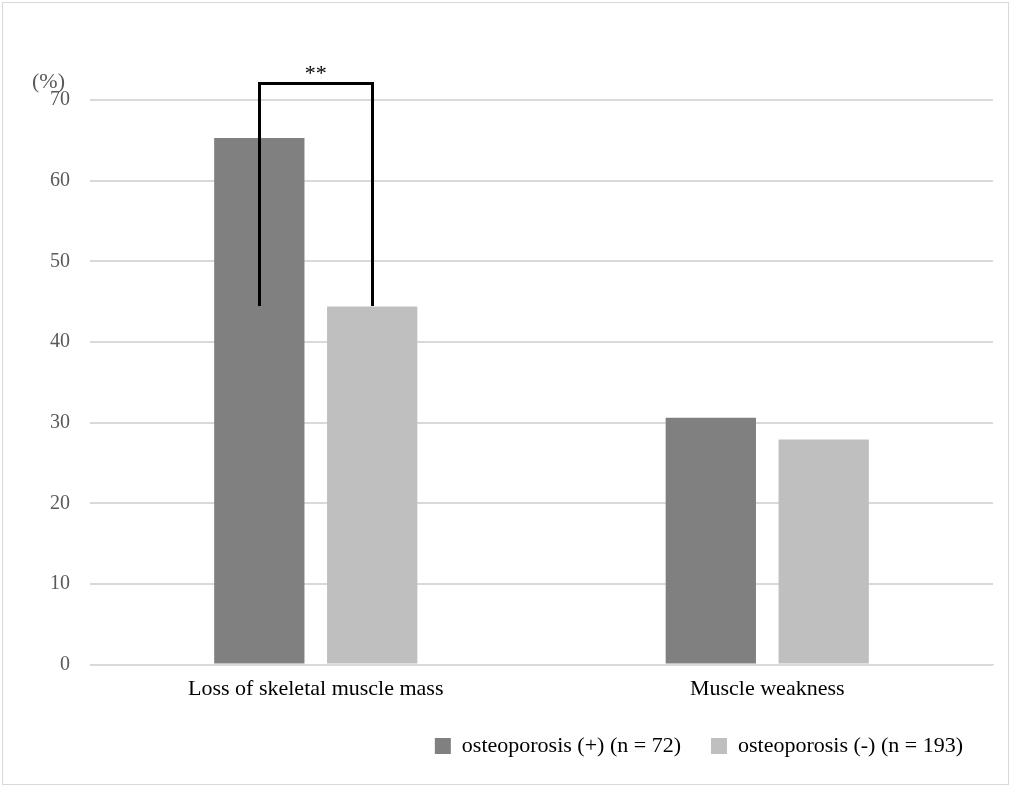 This screenshot has width=1011, height=787. What do you see at coordinates (60, 501) in the screenshot?
I see `y-tick-label: 20` at bounding box center [60, 501].